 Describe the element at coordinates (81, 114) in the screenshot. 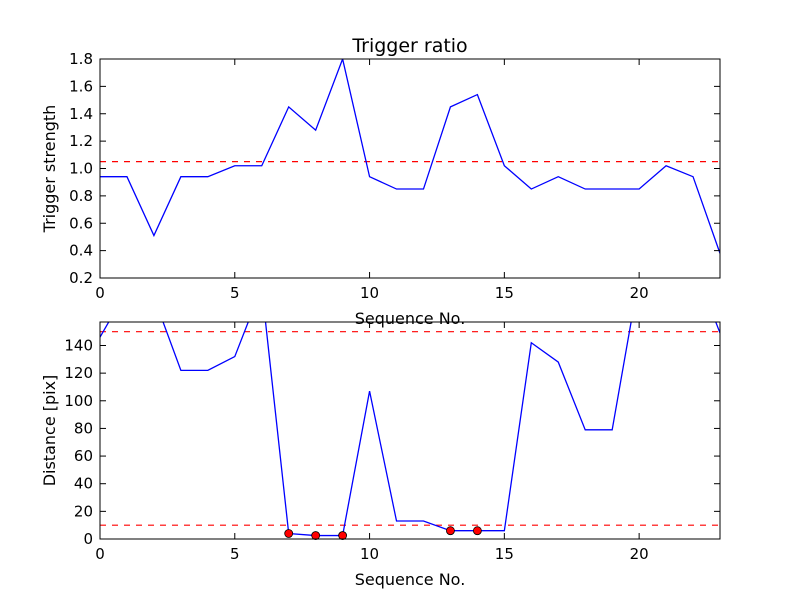

I see `y-tick-label: 1.4` at that location.